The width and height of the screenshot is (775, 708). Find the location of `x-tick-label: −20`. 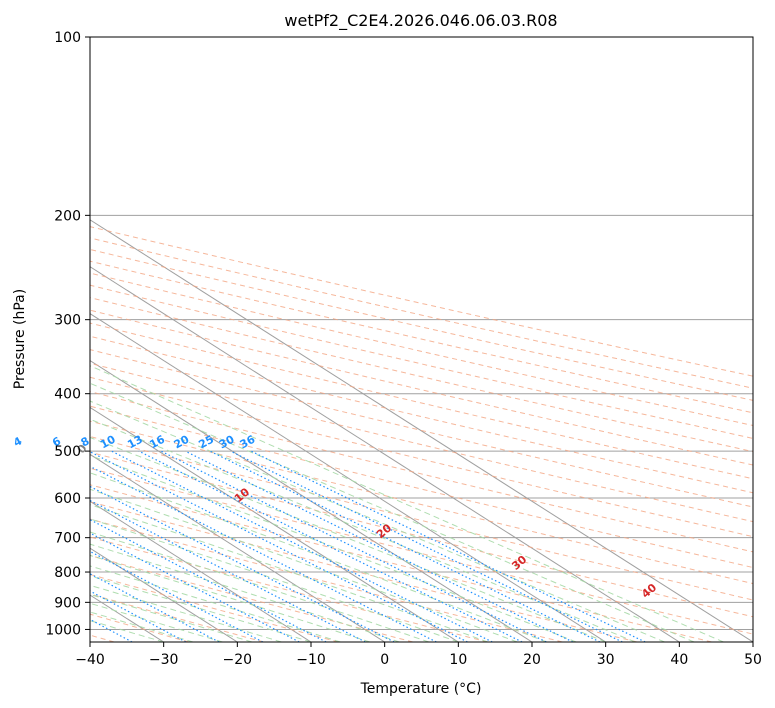

x-tick-label: −20 is located at coordinates (238, 660).